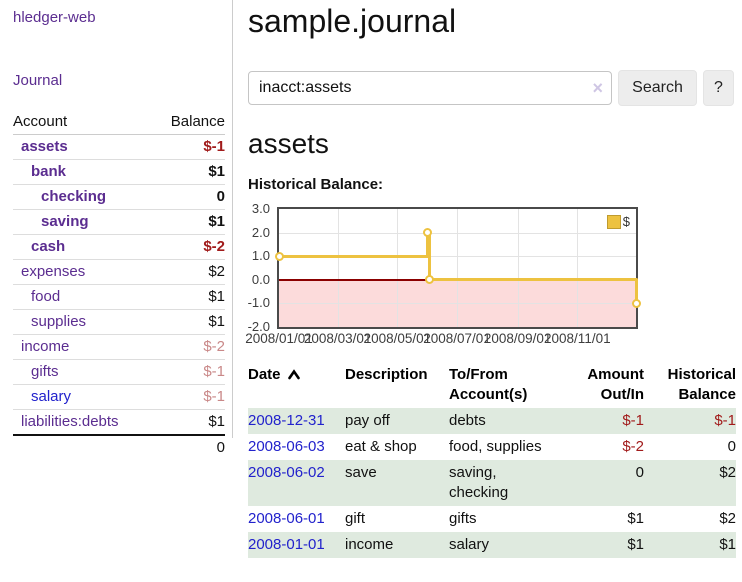 This screenshot has width=742, height=582. What do you see at coordinates (45, 346) in the screenshot?
I see `sidebar-account-link: income` at bounding box center [45, 346].